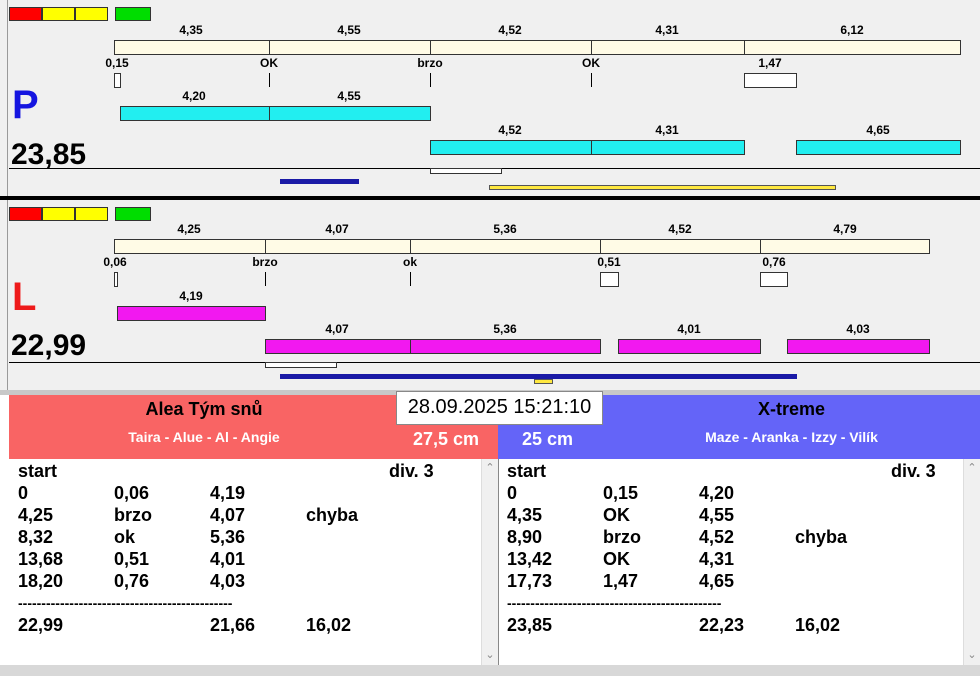 The image size is (980, 676). I want to click on lane-letter-p: P, so click(25, 105).